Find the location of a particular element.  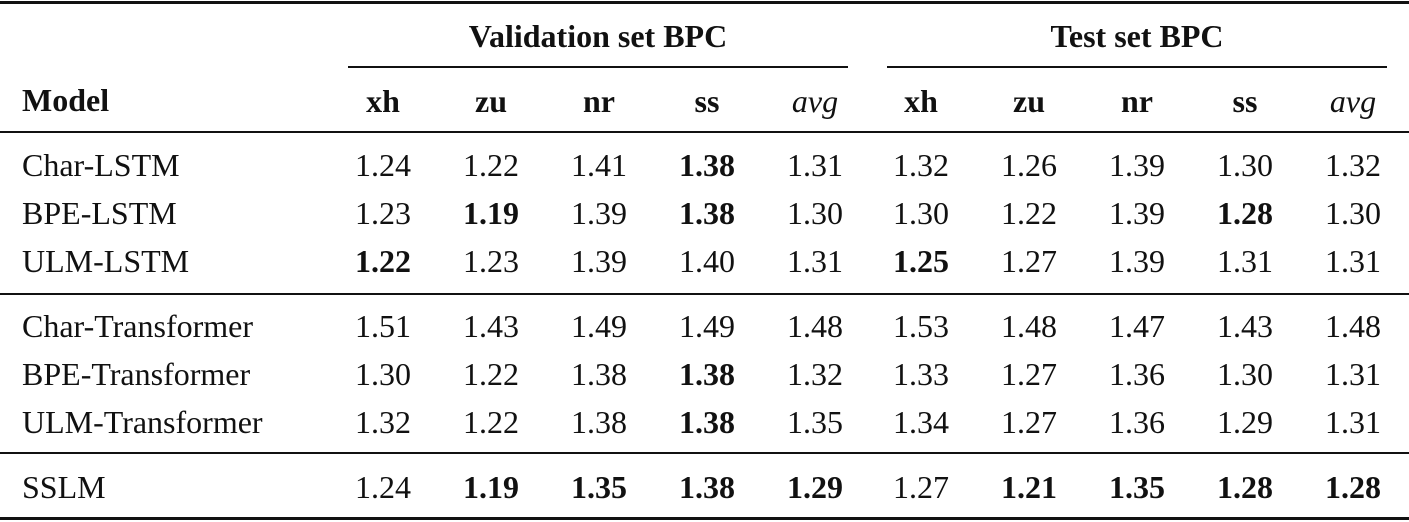

row-label: BPE-LSTM is located at coordinates (99, 213).